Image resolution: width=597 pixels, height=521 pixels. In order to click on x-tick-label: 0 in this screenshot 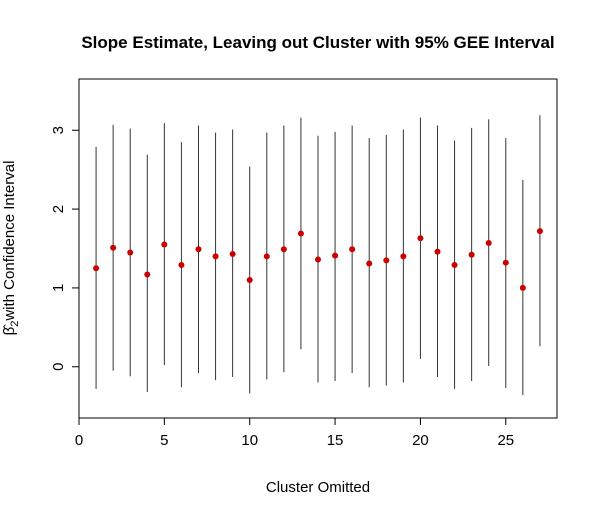, I will do `click(79, 440)`.